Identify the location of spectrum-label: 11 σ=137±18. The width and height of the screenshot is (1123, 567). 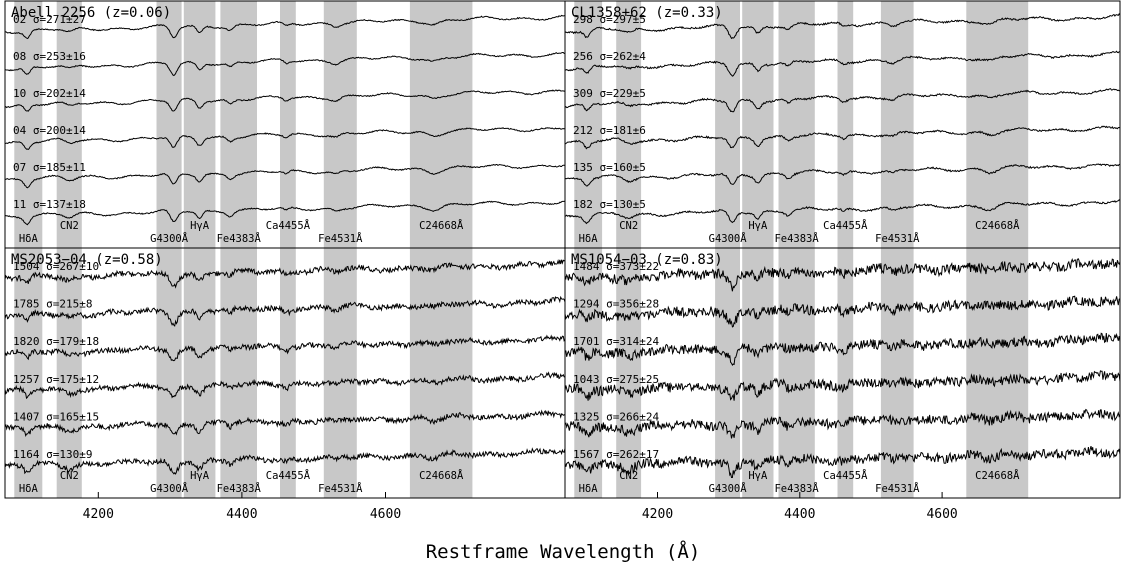
(49, 204).